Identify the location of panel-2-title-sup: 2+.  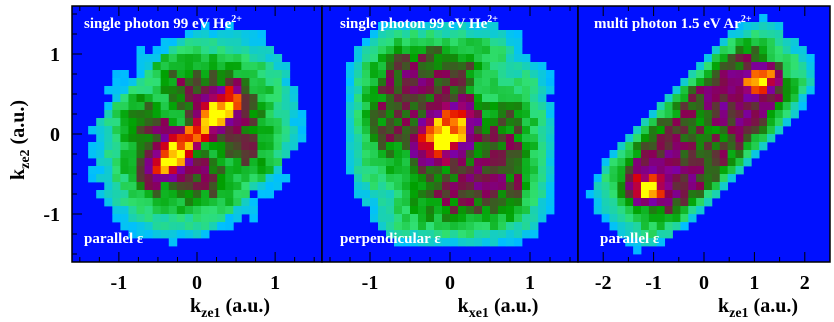
(492, 19).